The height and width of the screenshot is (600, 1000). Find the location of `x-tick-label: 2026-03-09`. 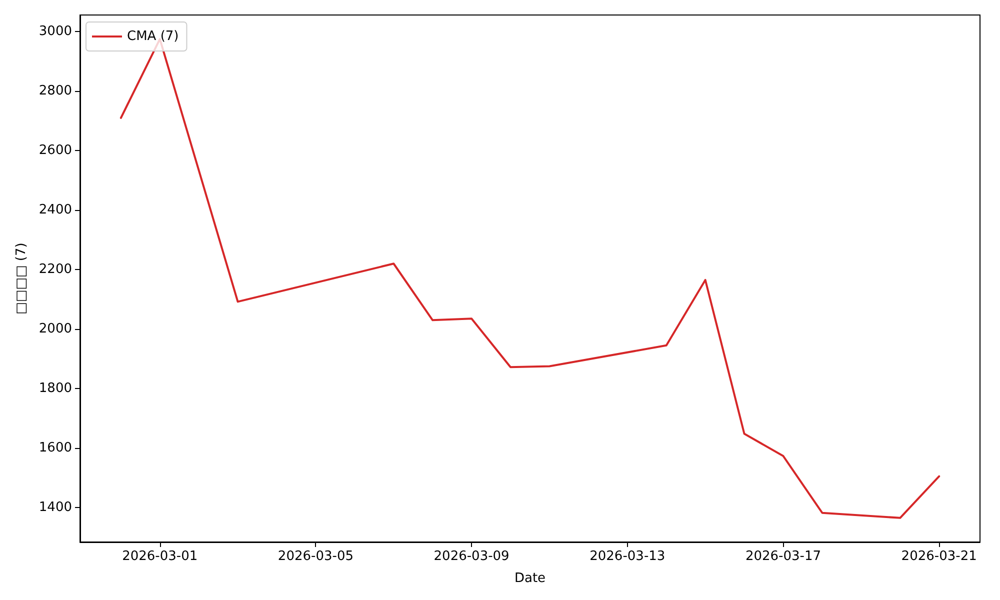

x-tick-label: 2026-03-09 is located at coordinates (472, 556).